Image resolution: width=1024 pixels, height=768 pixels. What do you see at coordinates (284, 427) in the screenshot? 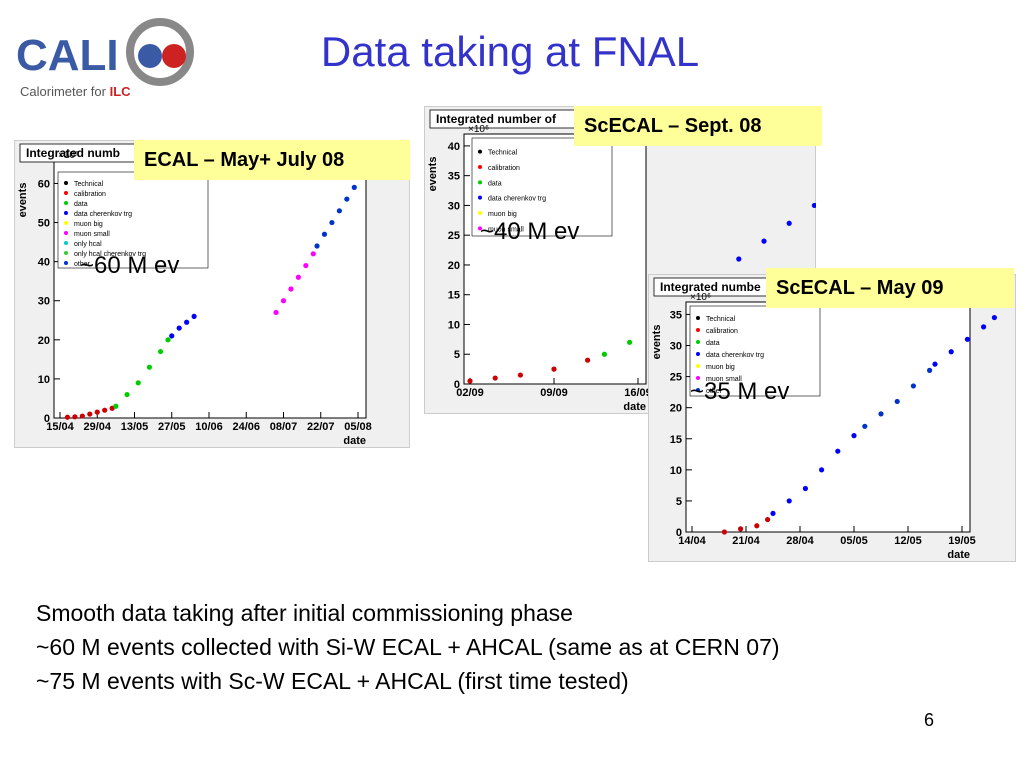
I see `x-tick-label: 08/07` at bounding box center [284, 427].